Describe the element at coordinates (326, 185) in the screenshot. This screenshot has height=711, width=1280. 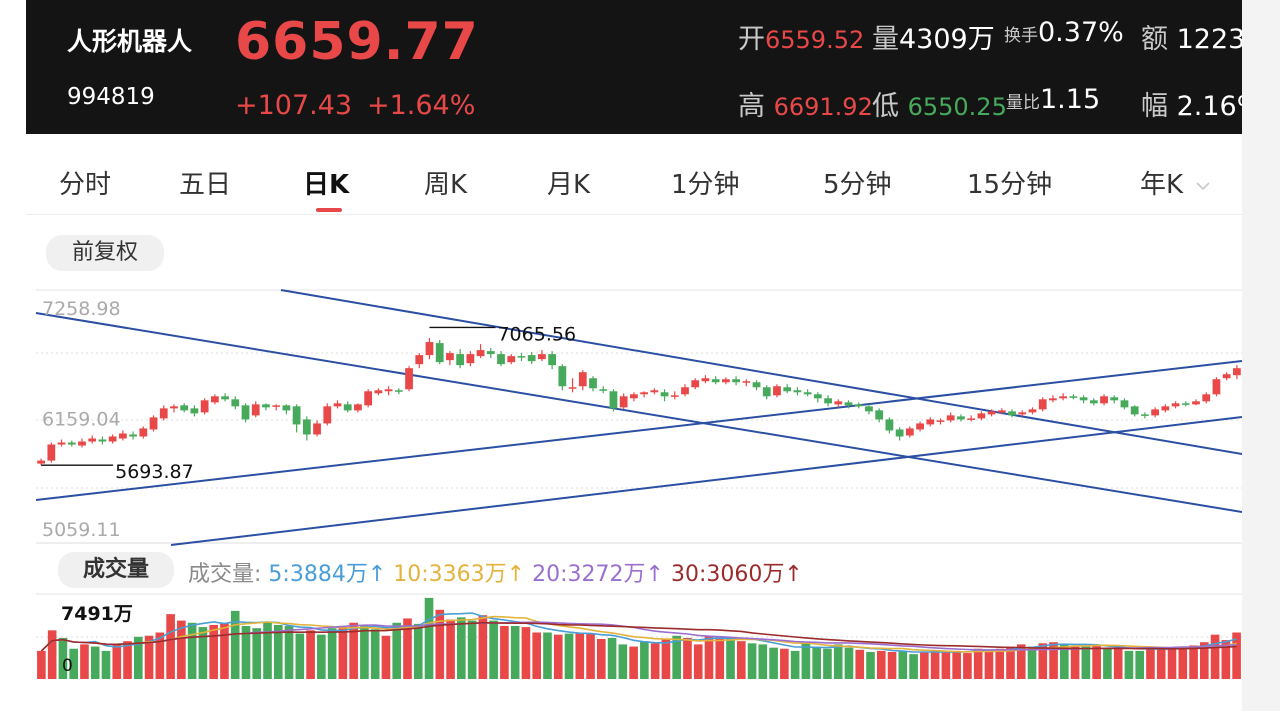
I see `tab-daily-k: 日K` at that location.